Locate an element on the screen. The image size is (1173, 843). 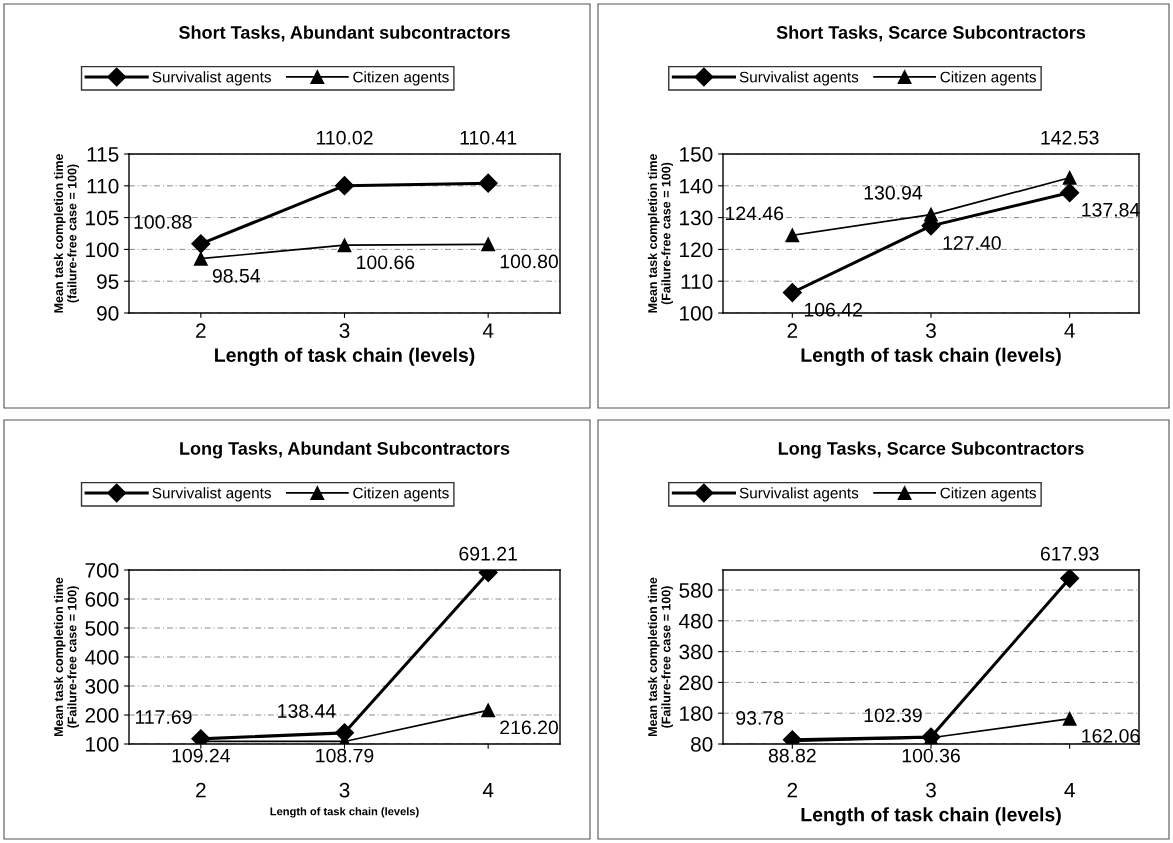
y-tick-label: 700 is located at coordinates (102, 570).